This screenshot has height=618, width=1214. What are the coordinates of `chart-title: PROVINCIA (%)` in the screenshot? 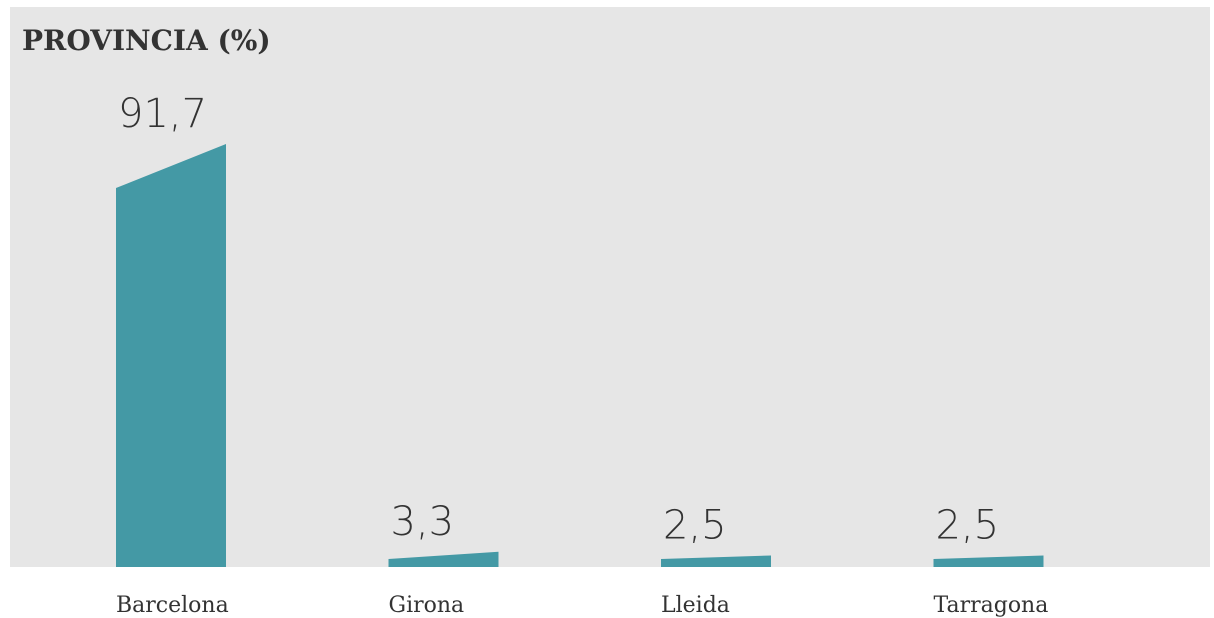 It's located at (146, 40).